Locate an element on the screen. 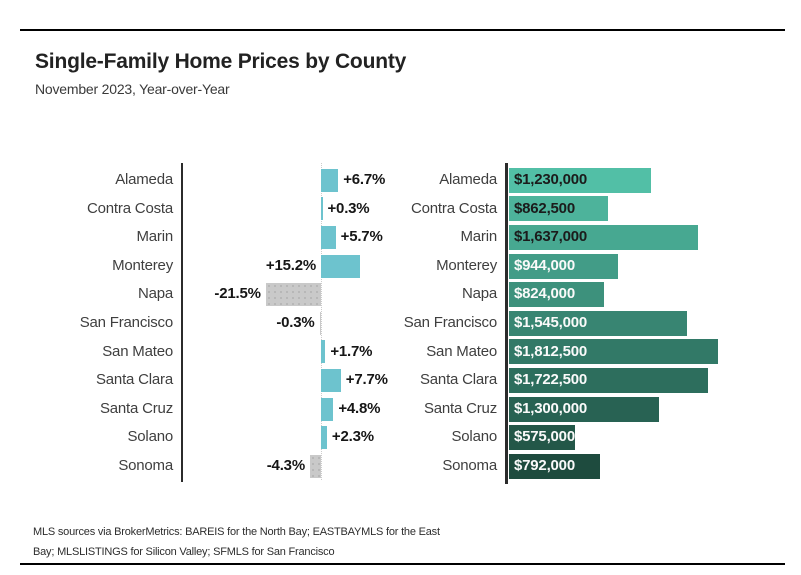 This screenshot has height=575, width=801. price-value-label: $1,637,000 is located at coordinates (551, 237).